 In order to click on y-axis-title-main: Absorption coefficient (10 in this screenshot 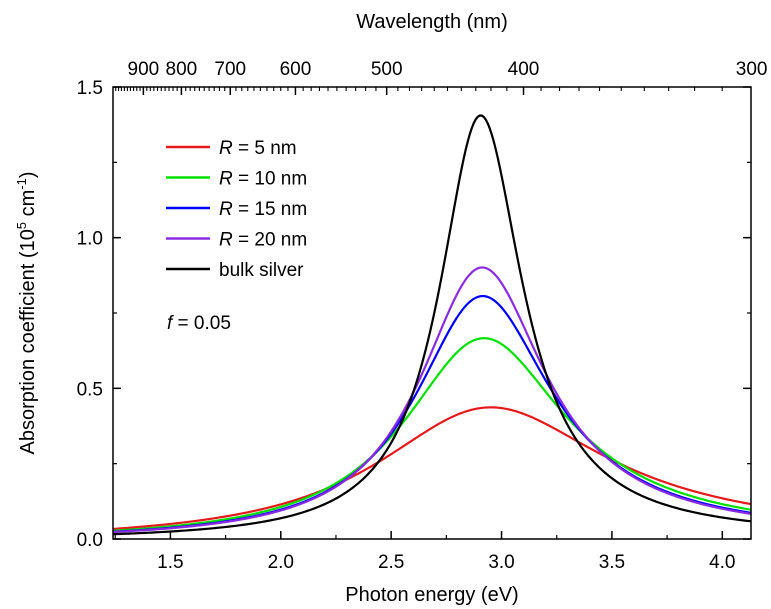, I will do `click(28, 341)`.